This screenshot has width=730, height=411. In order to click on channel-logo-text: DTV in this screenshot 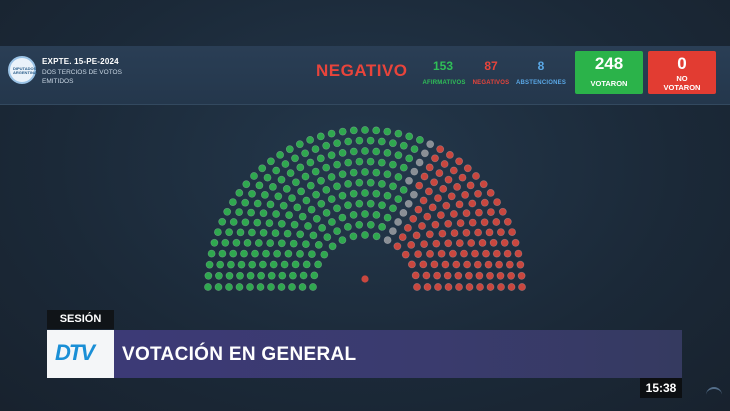, I will do `click(75, 352)`.